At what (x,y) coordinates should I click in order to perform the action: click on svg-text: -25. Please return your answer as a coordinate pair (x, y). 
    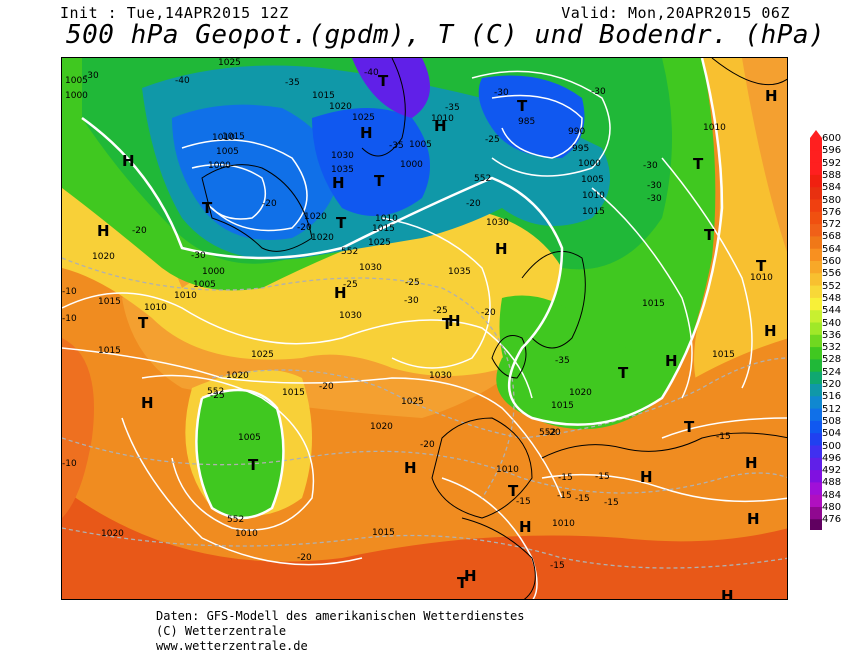
    Looking at the image, I should click on (217, 396).